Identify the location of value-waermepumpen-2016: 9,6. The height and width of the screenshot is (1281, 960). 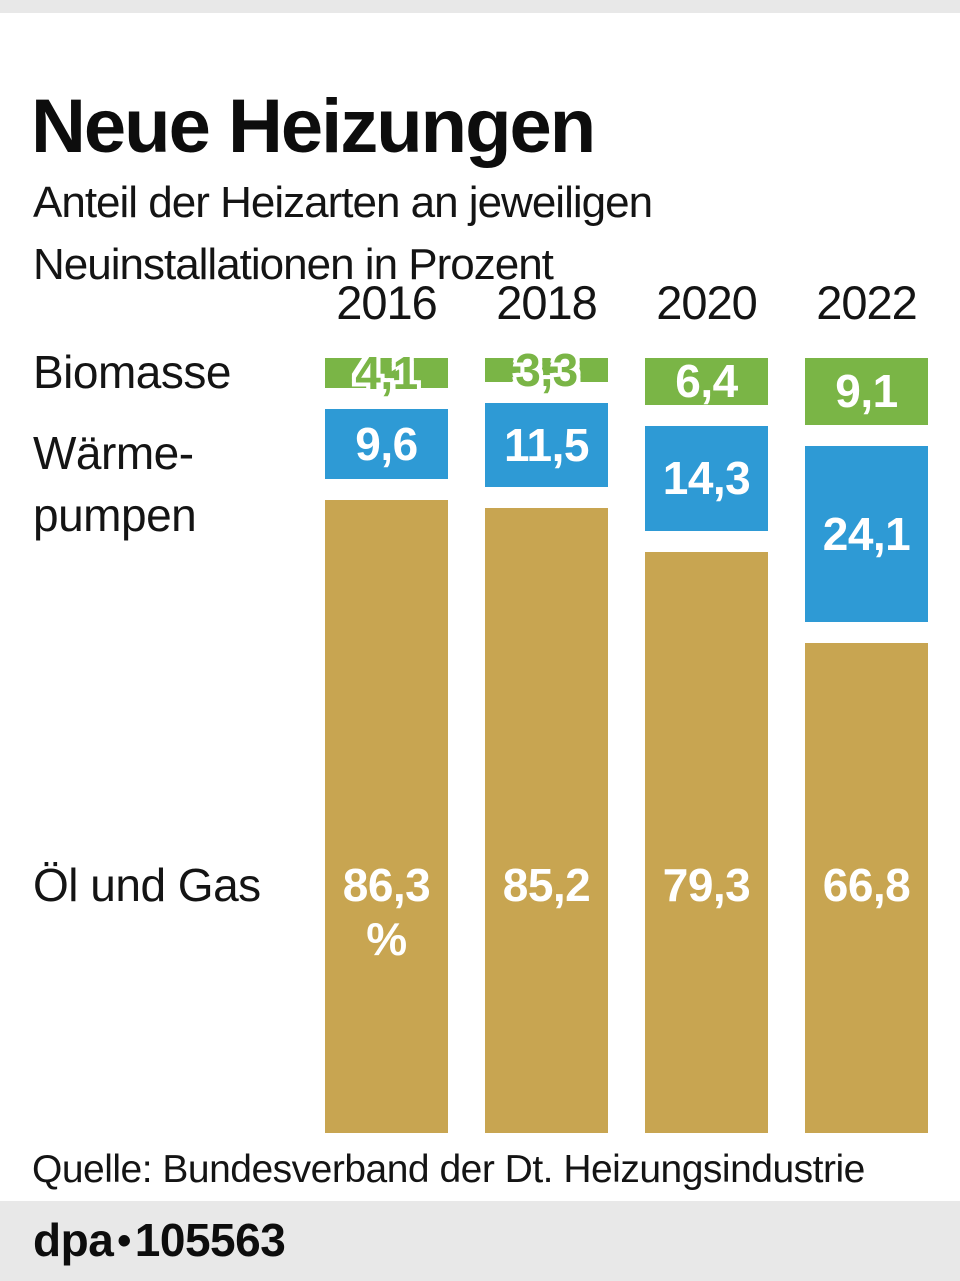
(386, 444).